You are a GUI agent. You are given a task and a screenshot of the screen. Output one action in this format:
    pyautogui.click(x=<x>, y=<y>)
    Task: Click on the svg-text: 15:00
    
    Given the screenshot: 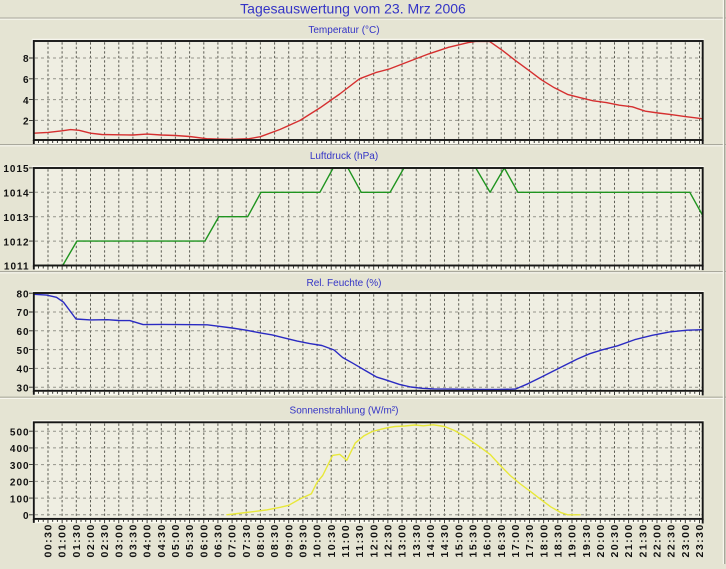 What is the action you would take?
    pyautogui.click(x=459, y=540)
    